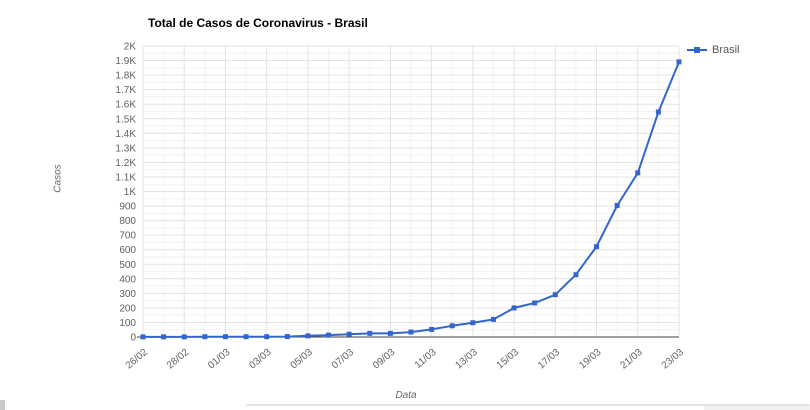  I want to click on y-tick-label: 1.6K, so click(125, 105).